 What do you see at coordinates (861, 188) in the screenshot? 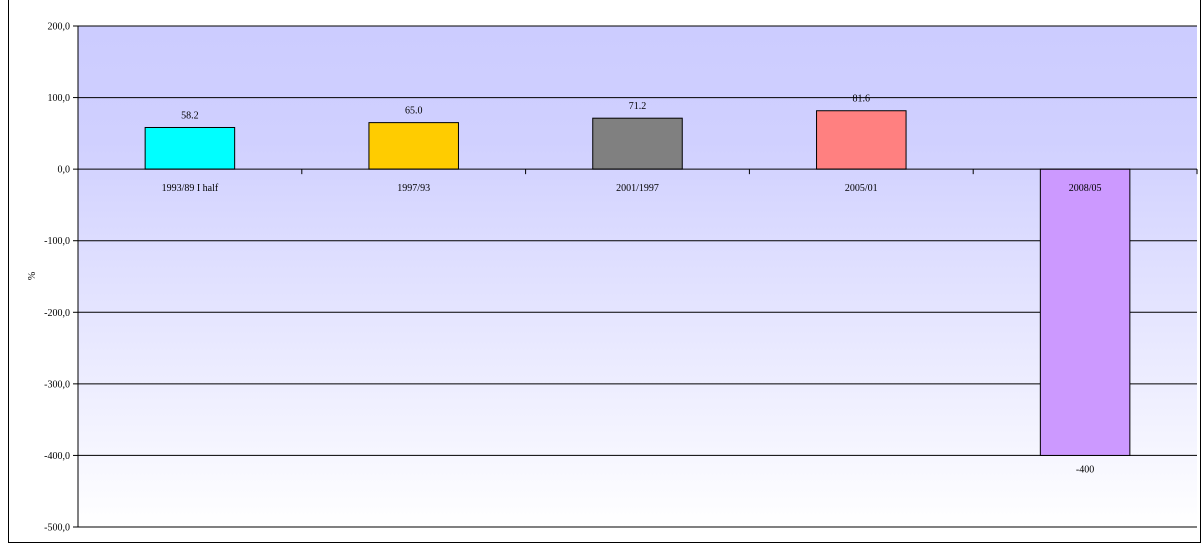
I see `category-label: 2005/01` at bounding box center [861, 188].